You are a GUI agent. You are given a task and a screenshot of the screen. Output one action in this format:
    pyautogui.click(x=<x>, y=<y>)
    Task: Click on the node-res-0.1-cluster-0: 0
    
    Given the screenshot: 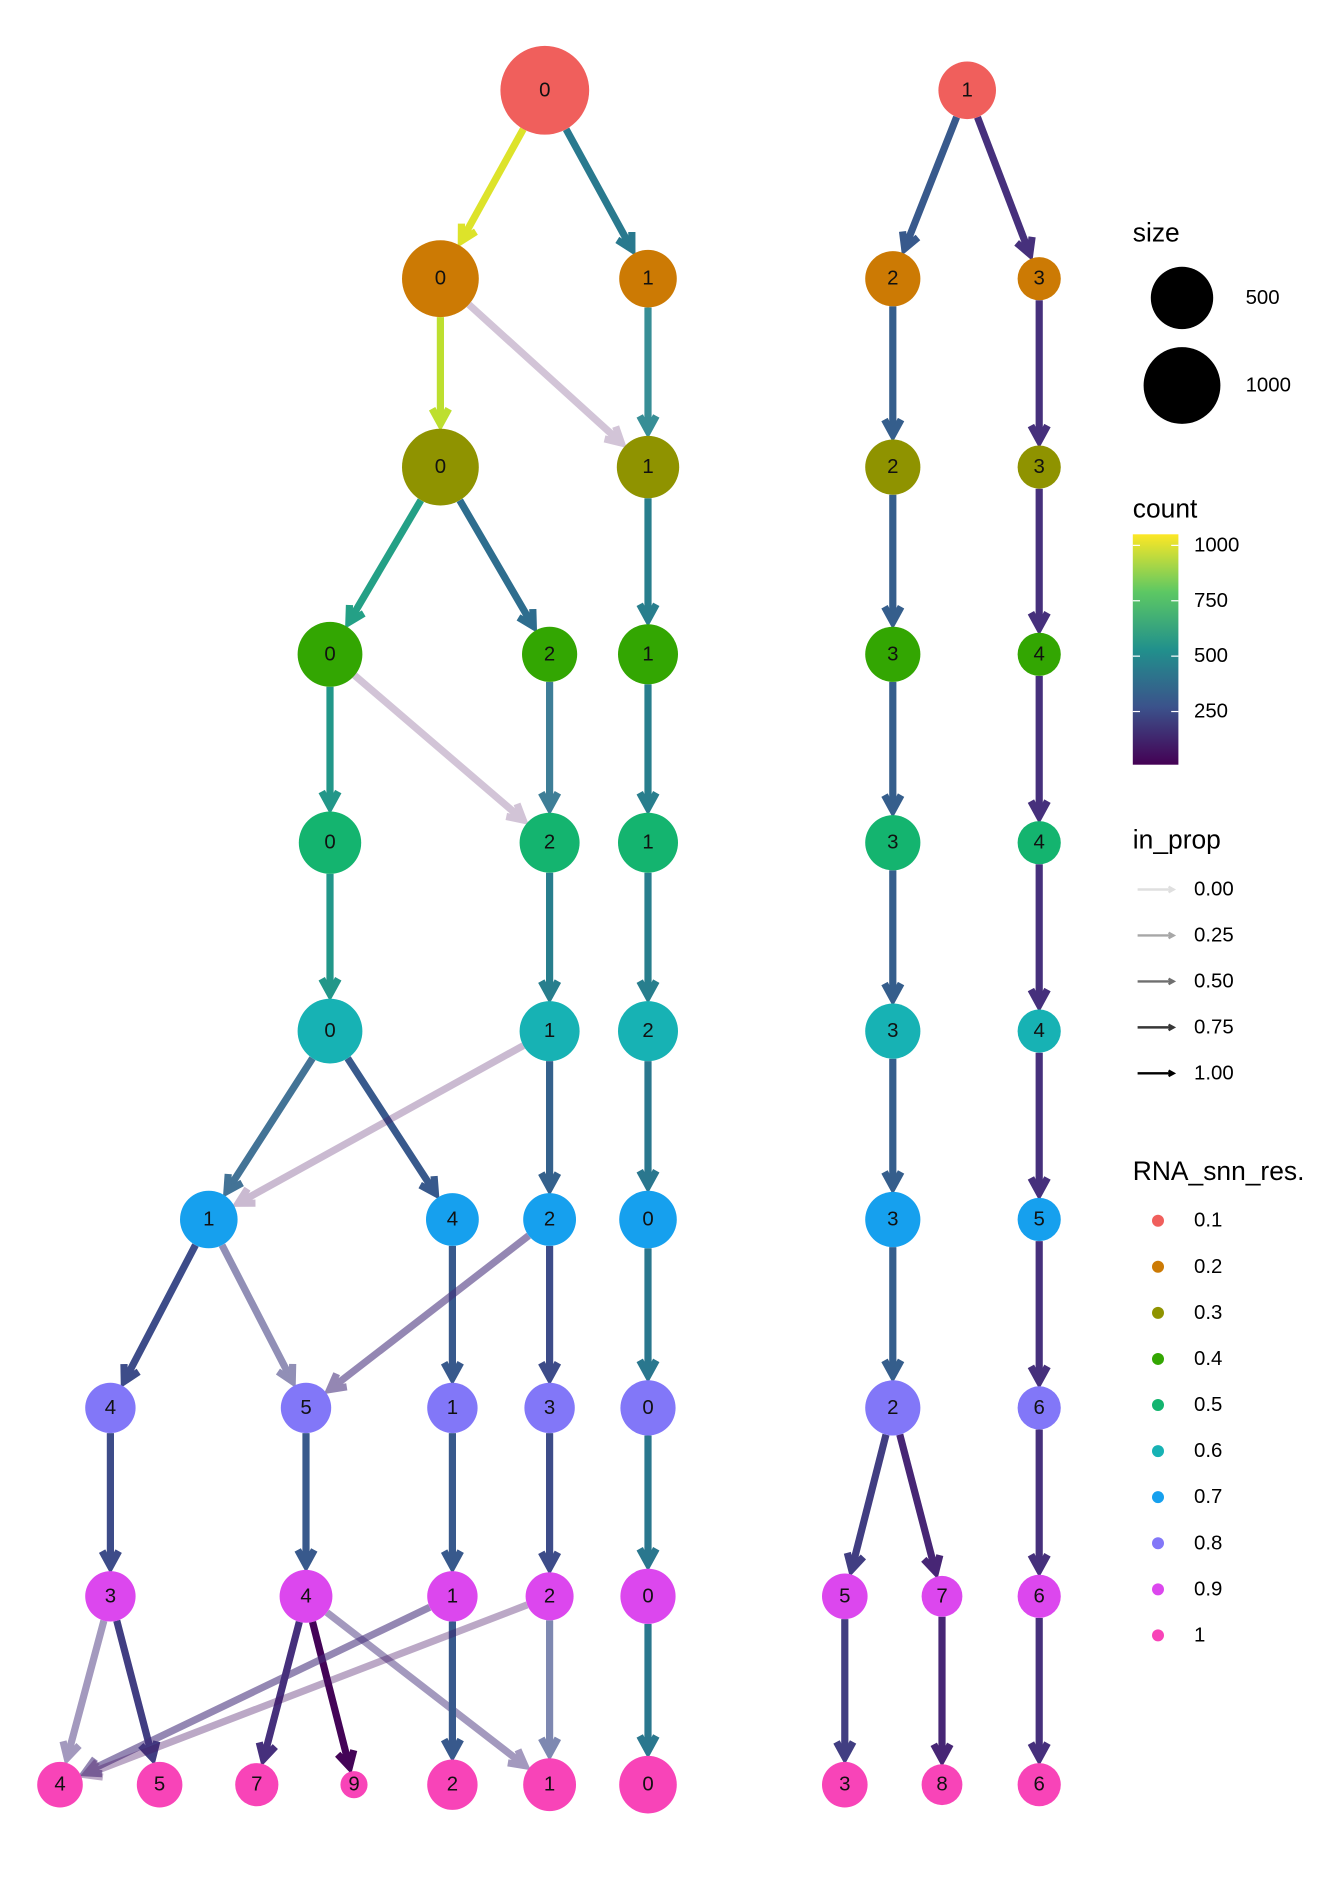 What is the action you would take?
    pyautogui.click(x=545, y=90)
    